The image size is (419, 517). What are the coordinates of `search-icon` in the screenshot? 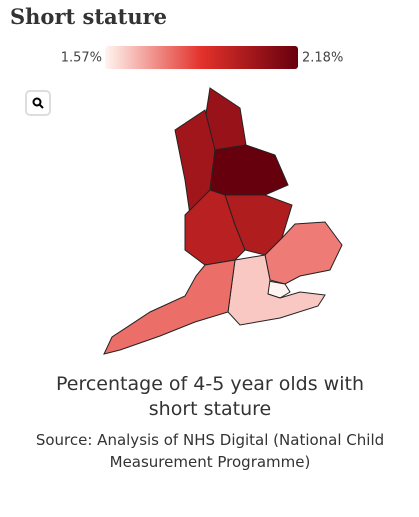 It's located at (38, 103).